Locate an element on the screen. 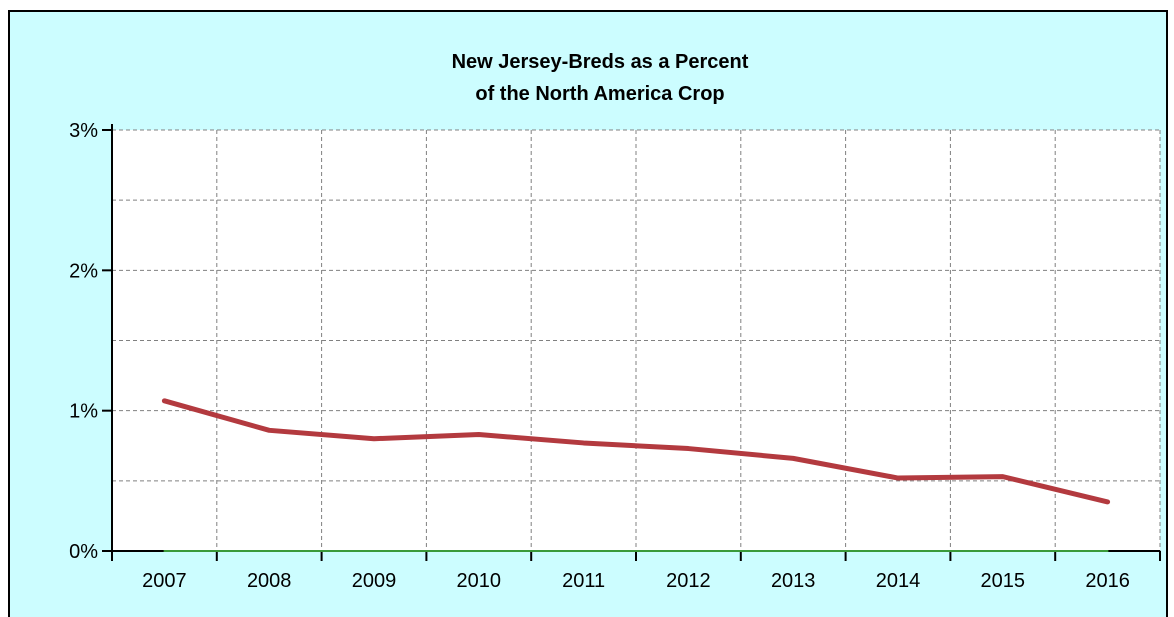  x-tick-label: 2007 is located at coordinates (164, 581).